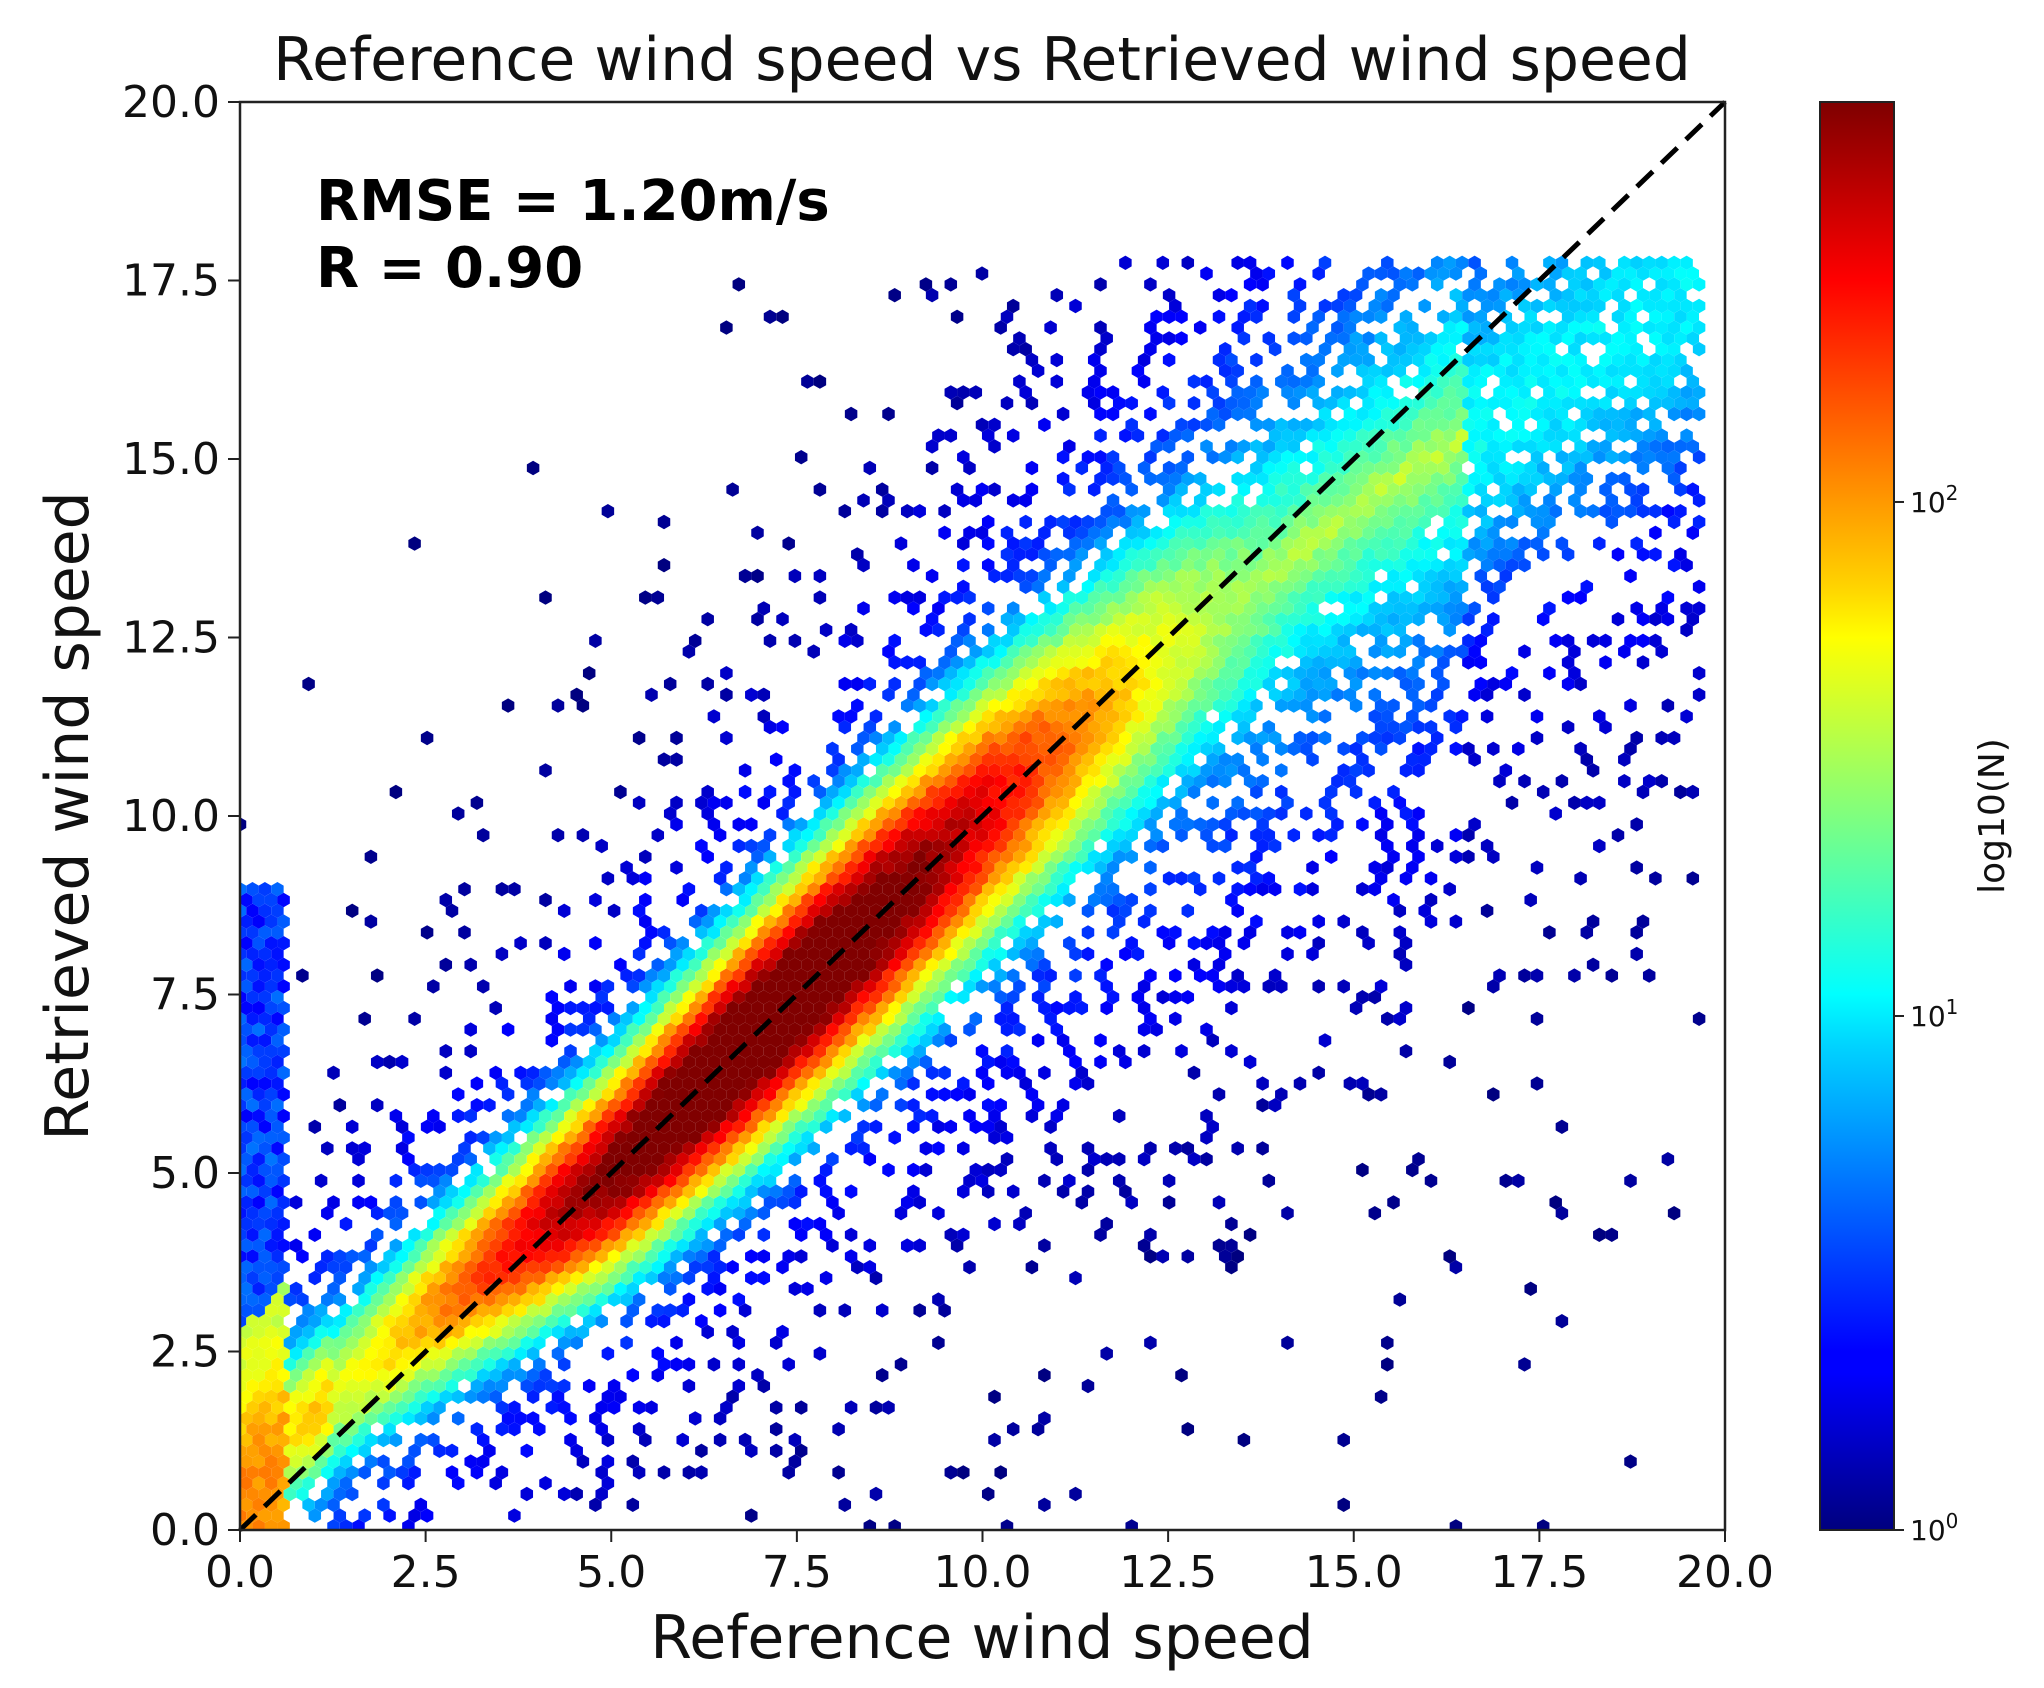 The image size is (2044, 1688). What do you see at coordinates (989, 1564) in the screenshot?
I see `x-axis-ticks: 0.0 2.5 5.0 7.5 10.0 12.5 15.0 17.5 20.0` at bounding box center [989, 1564].